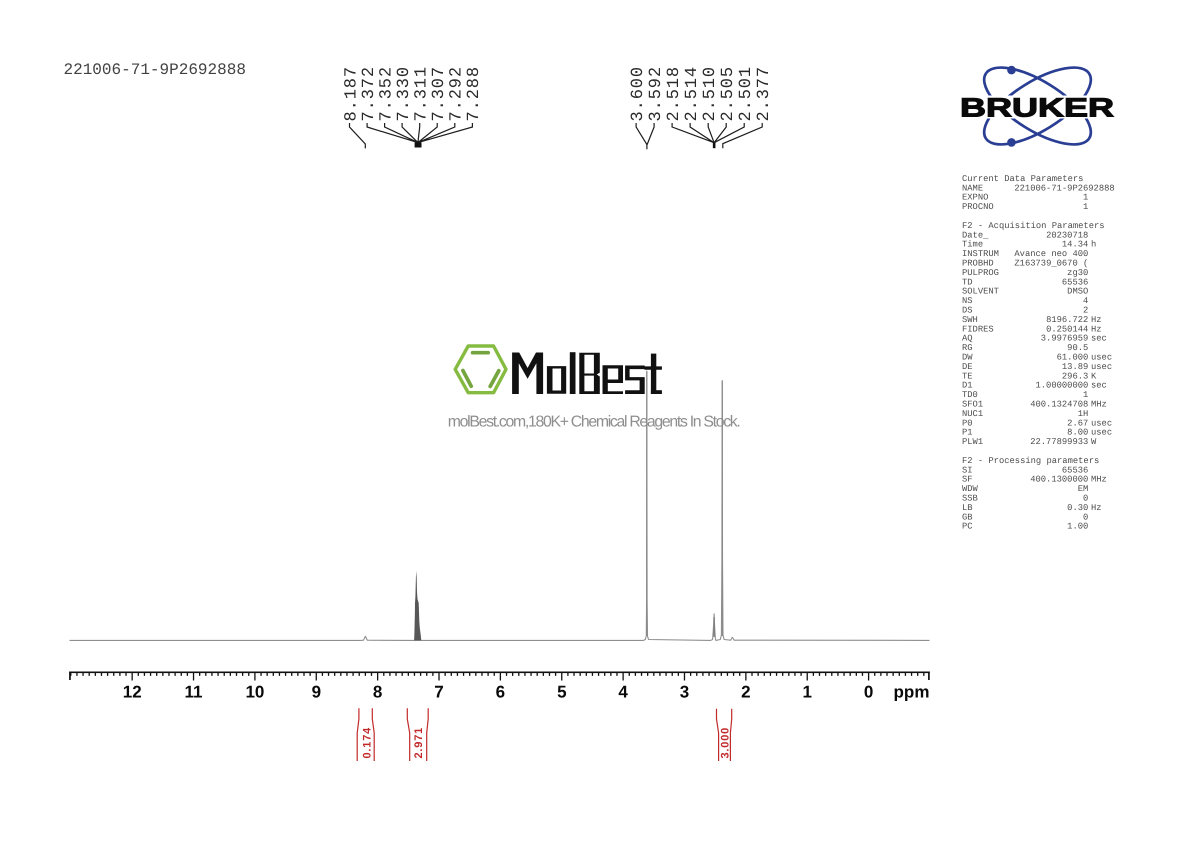 The width and height of the screenshot is (1190, 847). What do you see at coordinates (978, 264) in the screenshot?
I see `svg-text: PROBHD` at bounding box center [978, 264].